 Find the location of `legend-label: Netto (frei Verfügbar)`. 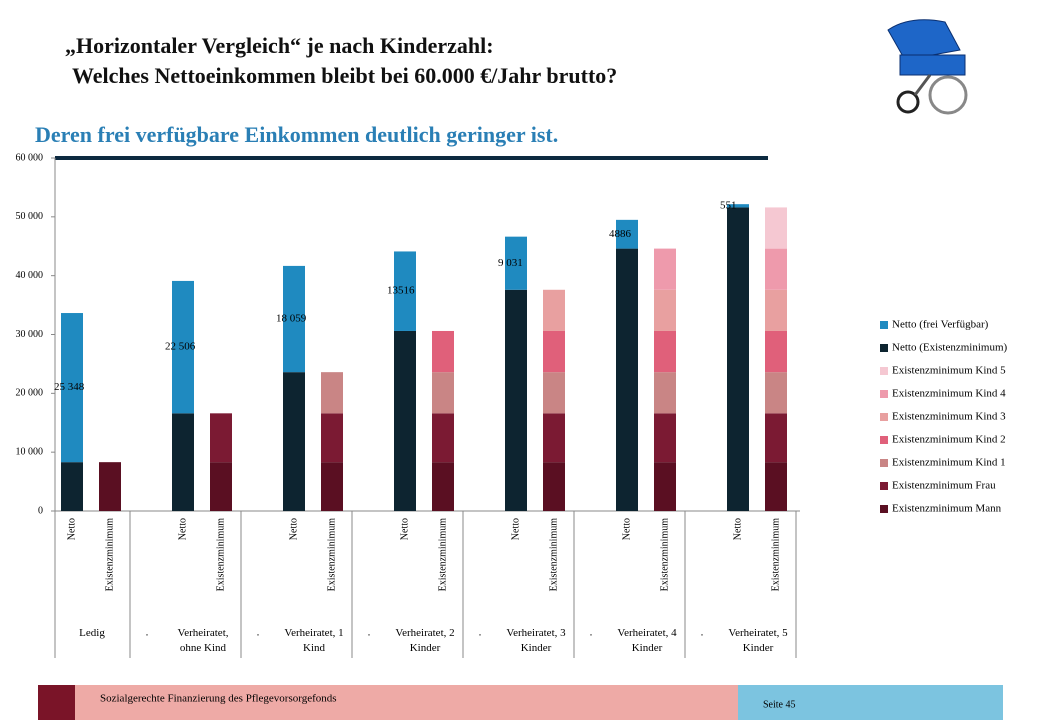

legend-label: Netto (frei Verfügbar) is located at coordinates (940, 325).